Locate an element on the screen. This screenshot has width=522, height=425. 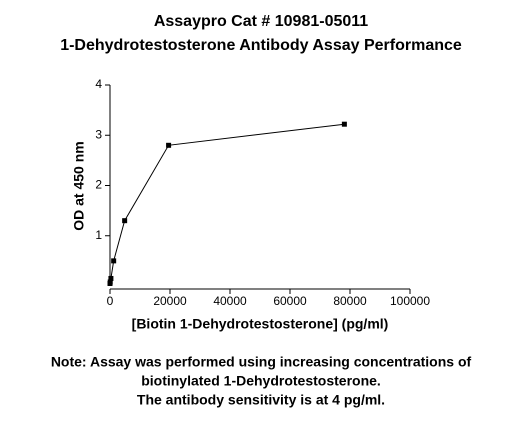
chart-title: Assaypro Cat # 10981-05011 is located at coordinates (261, 21).